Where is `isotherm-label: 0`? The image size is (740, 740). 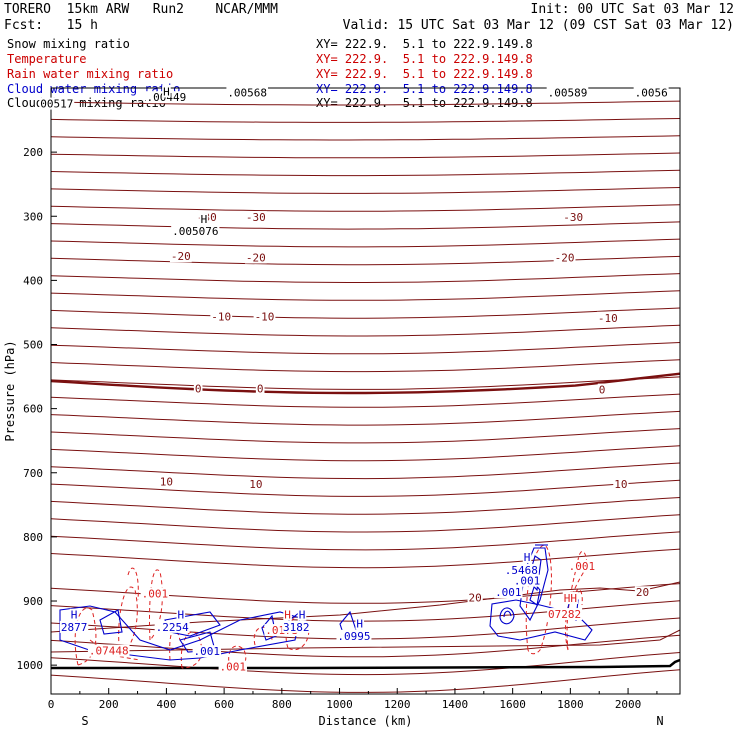 isotherm-label: 0 is located at coordinates (260, 388).